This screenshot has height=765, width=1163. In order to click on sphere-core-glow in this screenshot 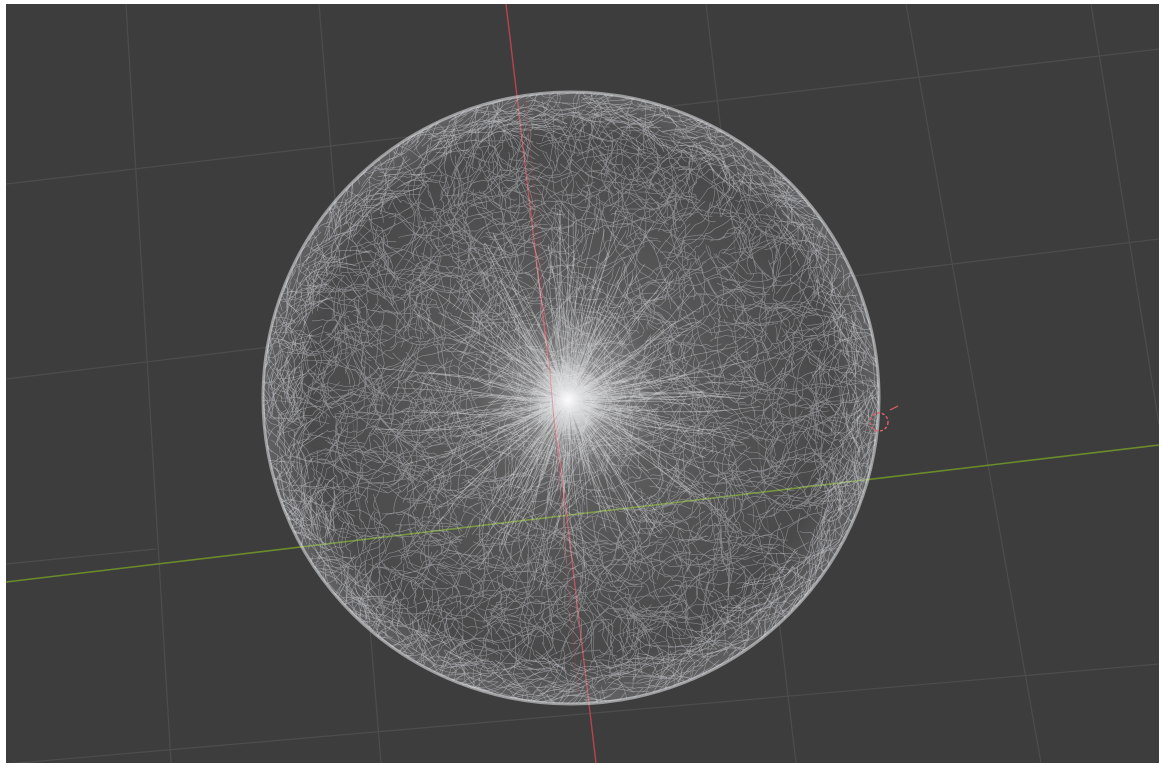, I will do `click(568, 400)`.